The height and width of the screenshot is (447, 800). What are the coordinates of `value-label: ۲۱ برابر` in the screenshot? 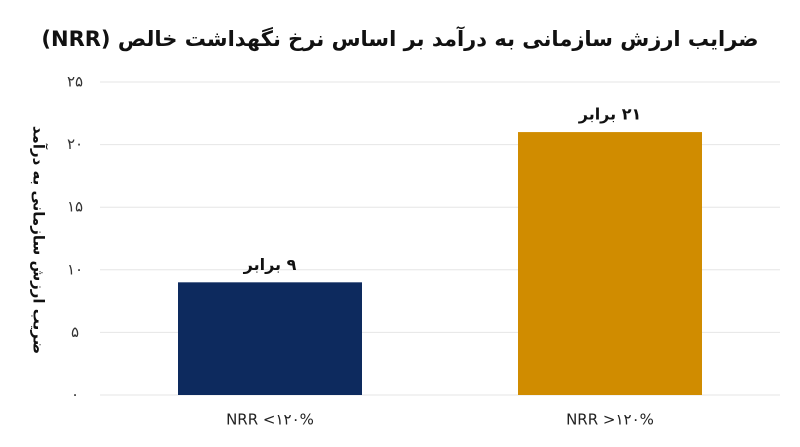 It's located at (610, 114).